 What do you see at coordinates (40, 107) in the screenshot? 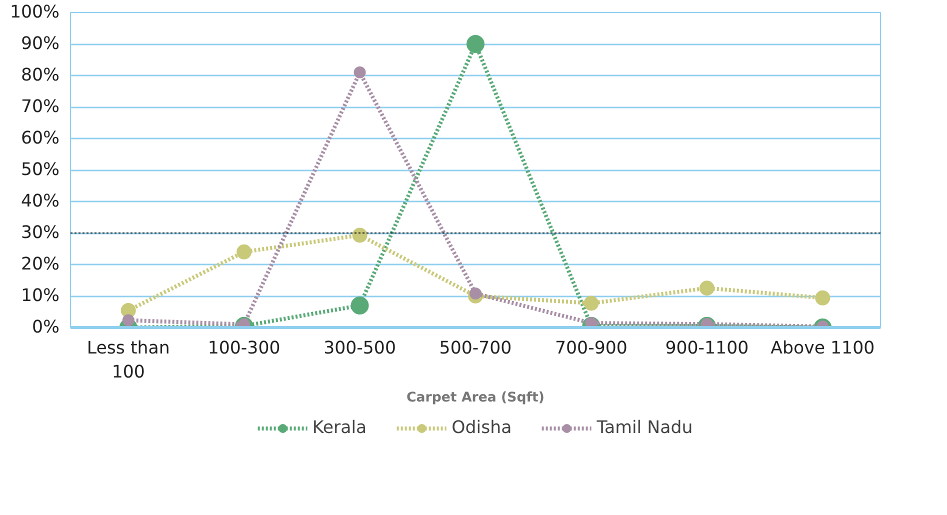
I see `y-tick-label: 70%` at bounding box center [40, 107].